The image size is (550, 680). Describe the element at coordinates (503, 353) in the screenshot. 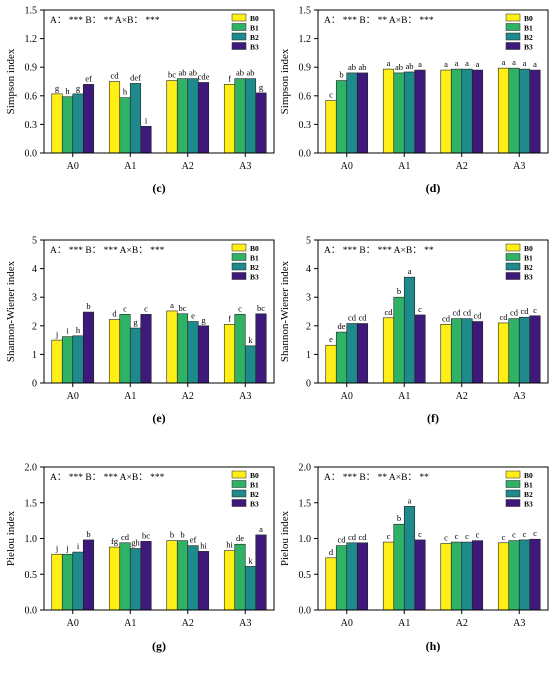

I see `bar-b0-a3` at that location.